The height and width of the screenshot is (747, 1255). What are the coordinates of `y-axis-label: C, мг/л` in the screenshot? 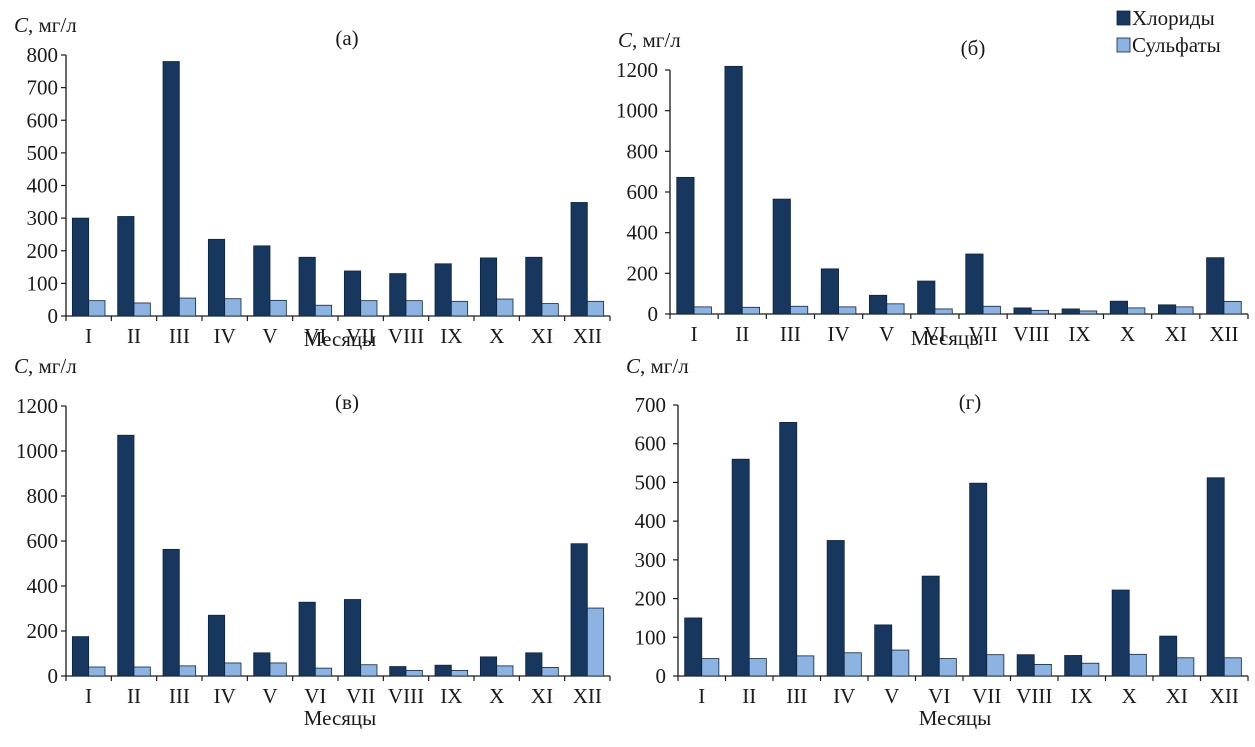 It's located at (45, 25).